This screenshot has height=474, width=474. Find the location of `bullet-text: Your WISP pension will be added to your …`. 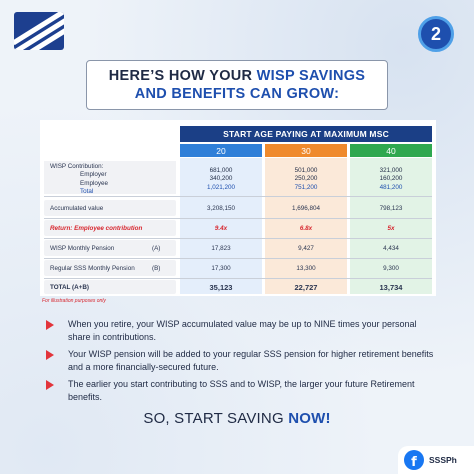

bullet-text: Your WISP pension will be added to your … is located at coordinates (251, 360).